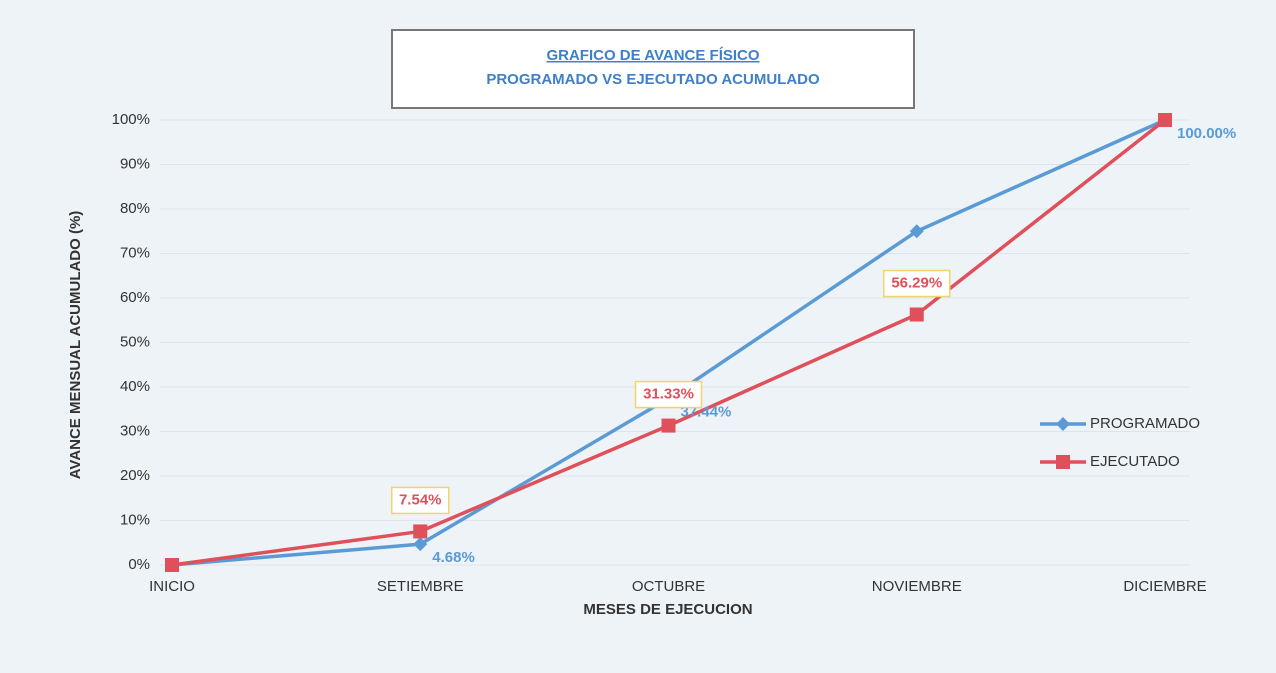 The width and height of the screenshot is (1276, 673). I want to click on legend-label: PROGRAMADO, so click(1145, 423).